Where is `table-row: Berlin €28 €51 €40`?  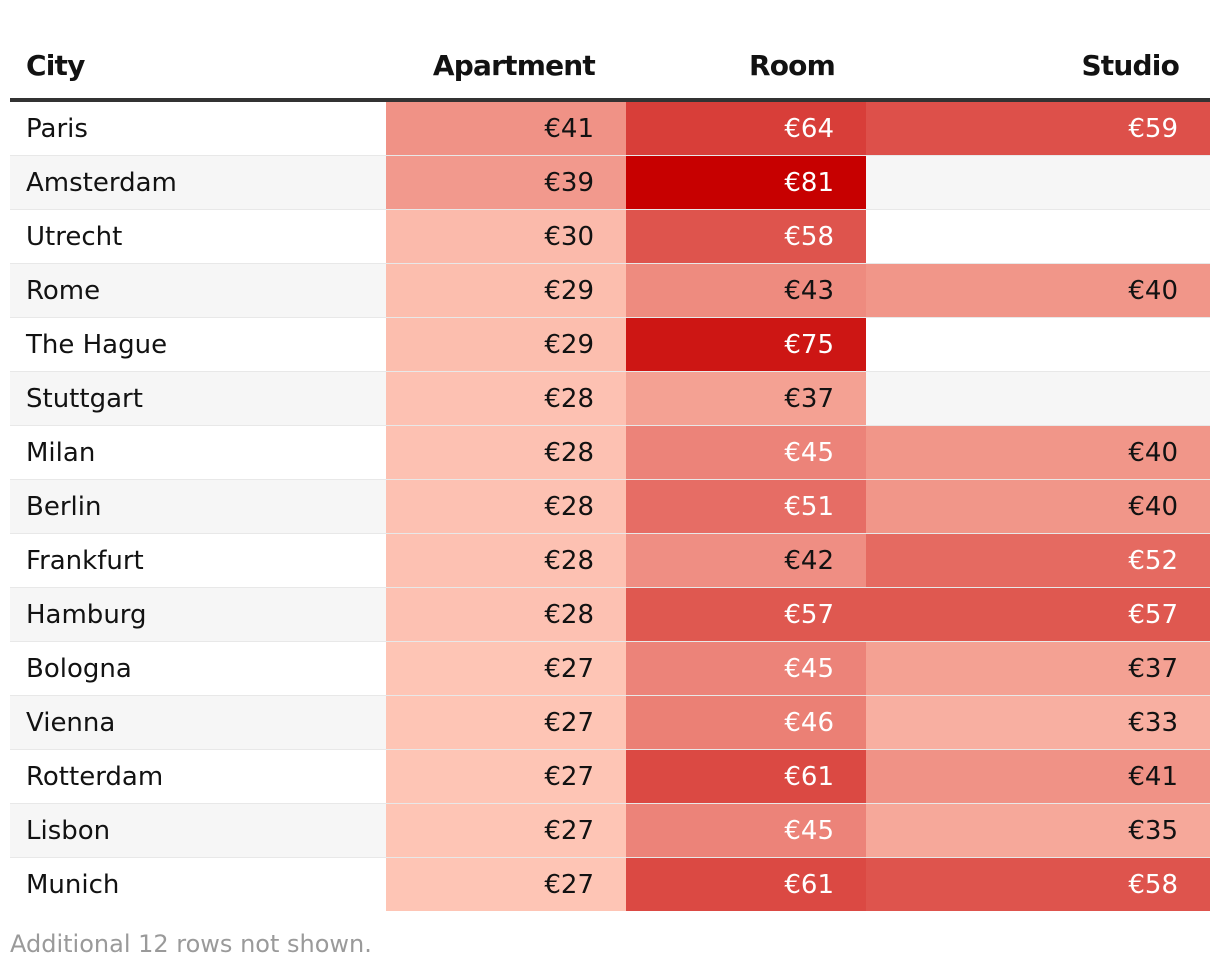 table-row: Berlin €28 €51 €40 is located at coordinates (610, 506).